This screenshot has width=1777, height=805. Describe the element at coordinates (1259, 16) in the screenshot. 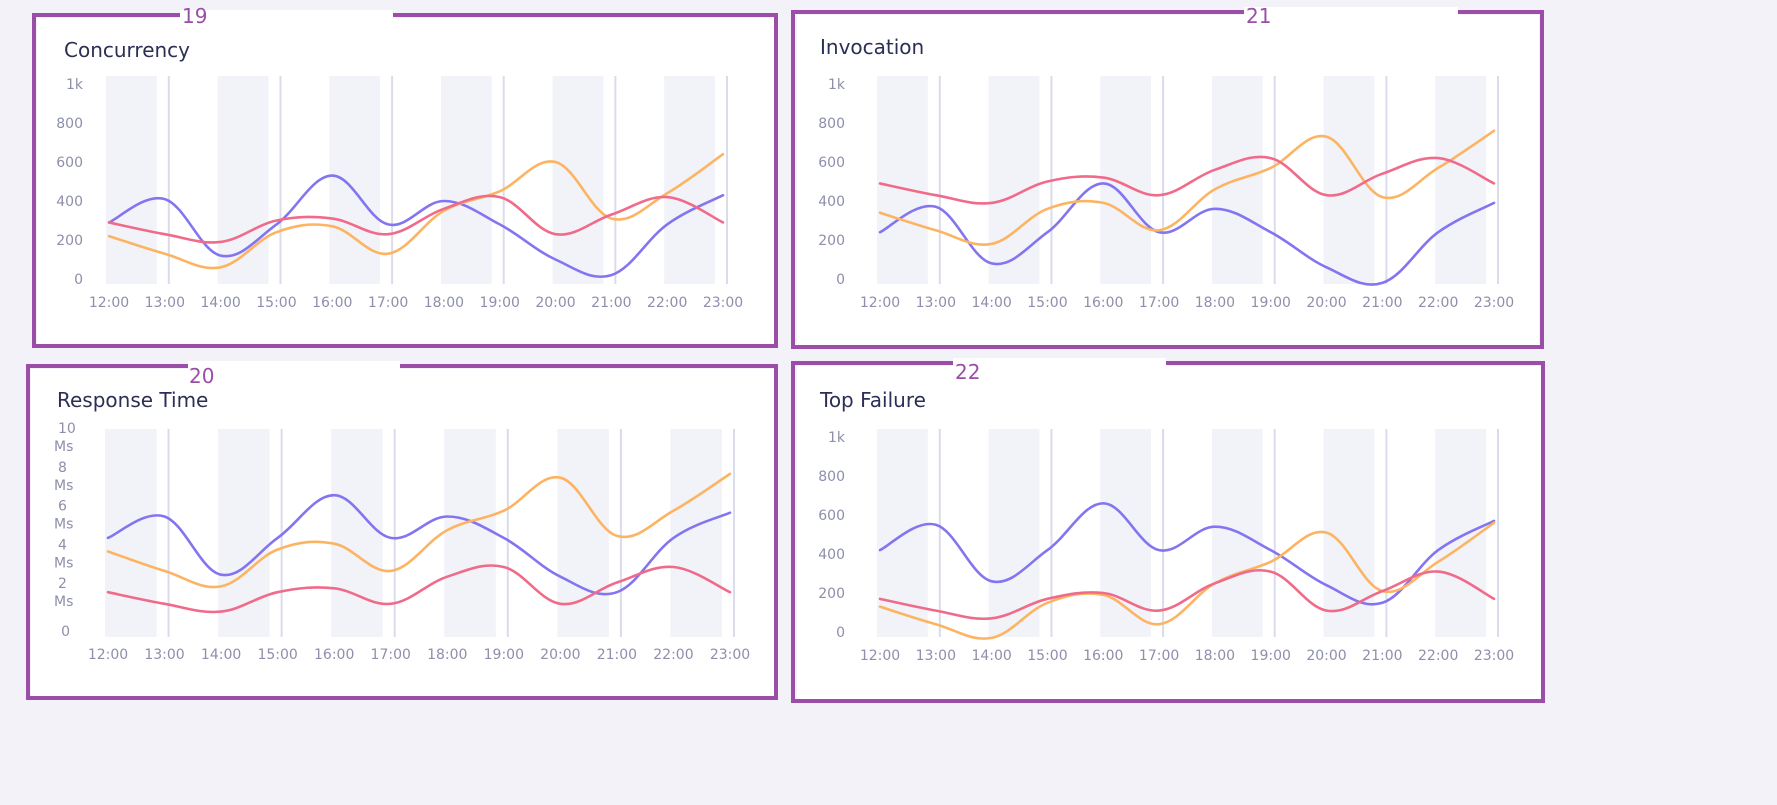

I see `frame-label: 21` at that location.